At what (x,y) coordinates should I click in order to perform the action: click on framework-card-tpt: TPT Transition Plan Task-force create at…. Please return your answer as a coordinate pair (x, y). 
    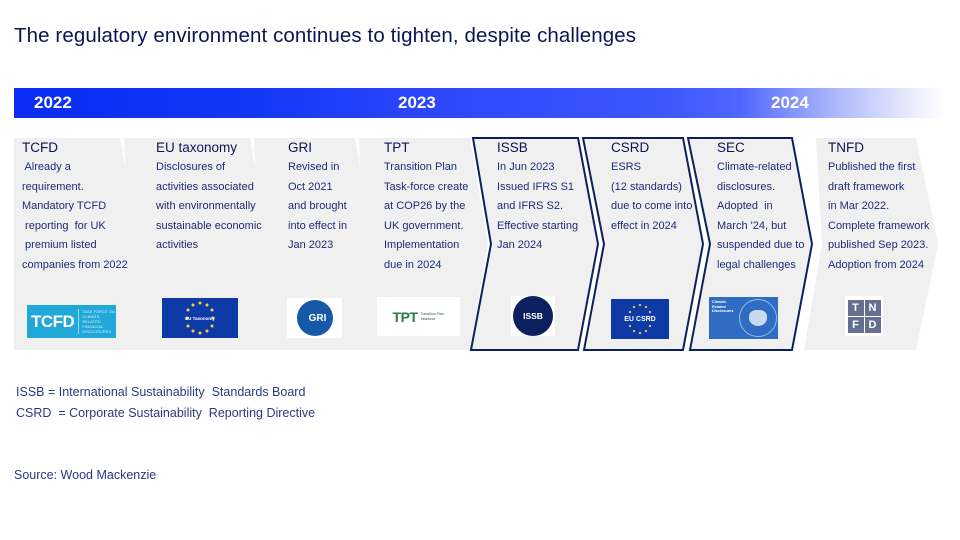
    Looking at the image, I should click on (426, 208).